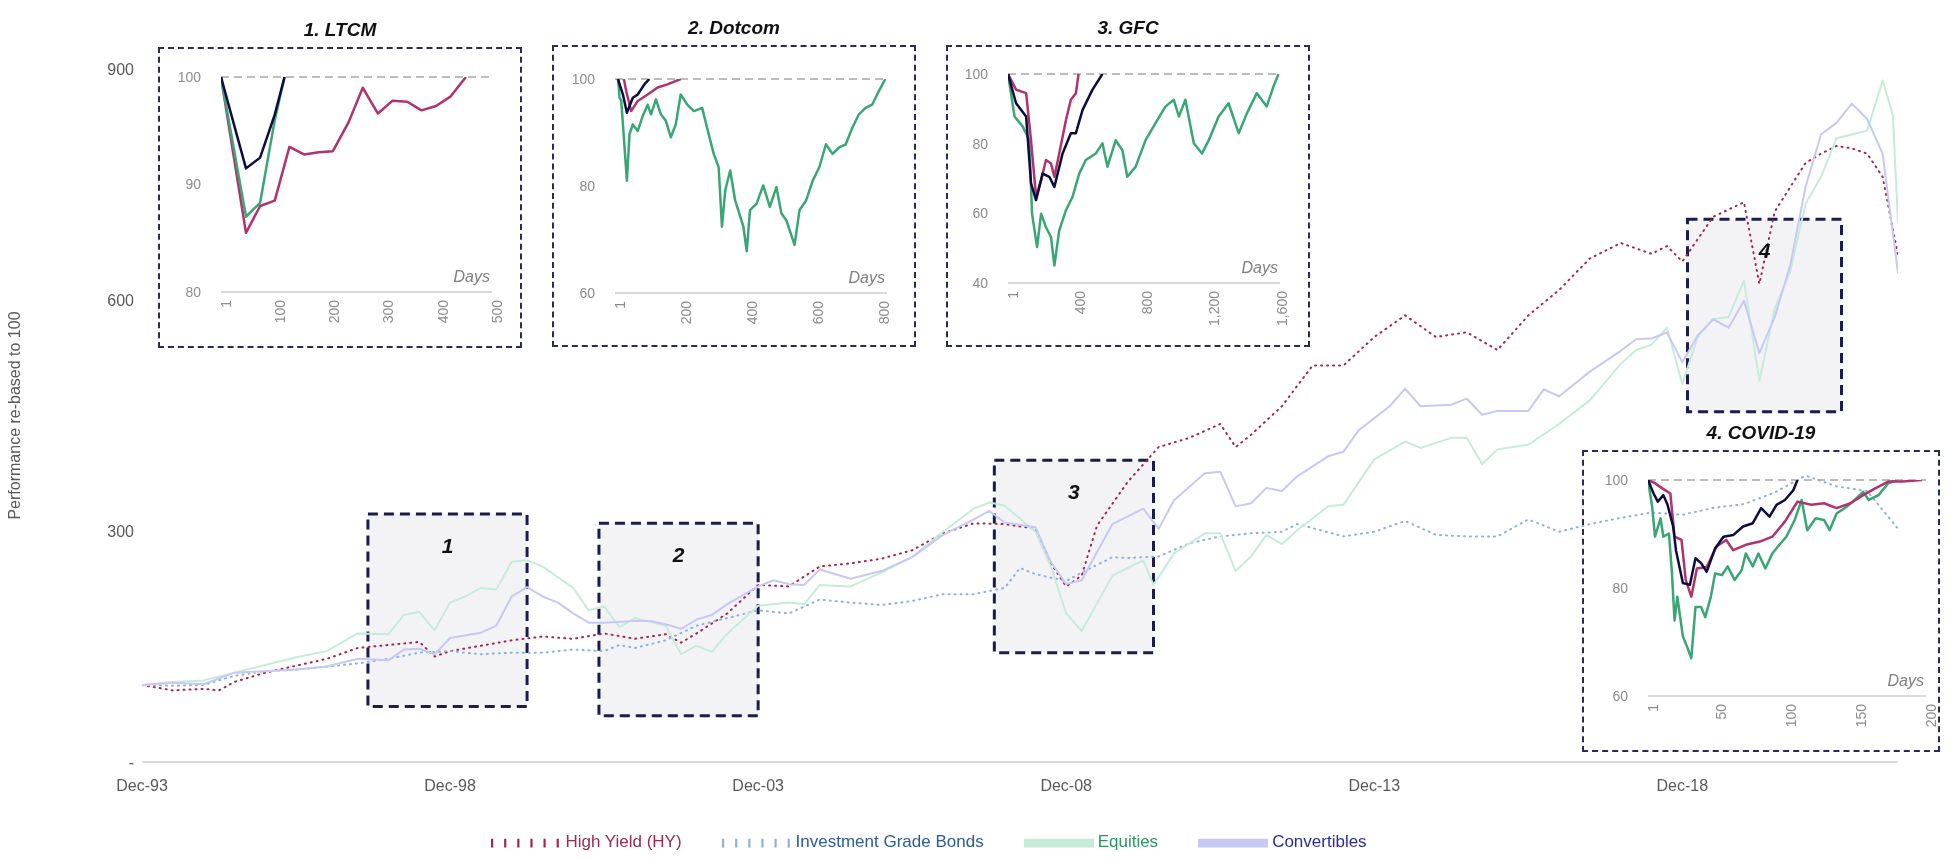 This screenshot has height=860, width=1949. I want to click on y-tick-label: 900, so click(121, 69).